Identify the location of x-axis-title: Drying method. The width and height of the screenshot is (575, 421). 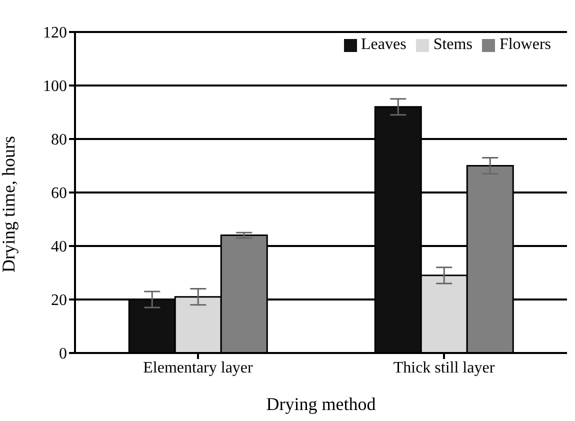
(321, 404).